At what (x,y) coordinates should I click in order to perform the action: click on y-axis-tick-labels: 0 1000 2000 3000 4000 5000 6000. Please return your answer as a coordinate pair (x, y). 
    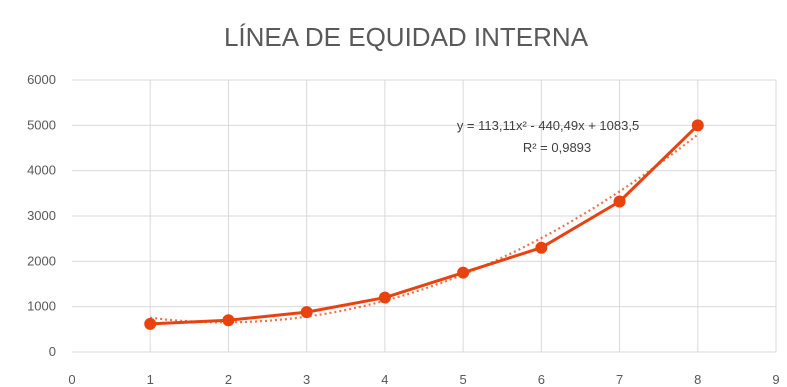
    Looking at the image, I should click on (41, 215).